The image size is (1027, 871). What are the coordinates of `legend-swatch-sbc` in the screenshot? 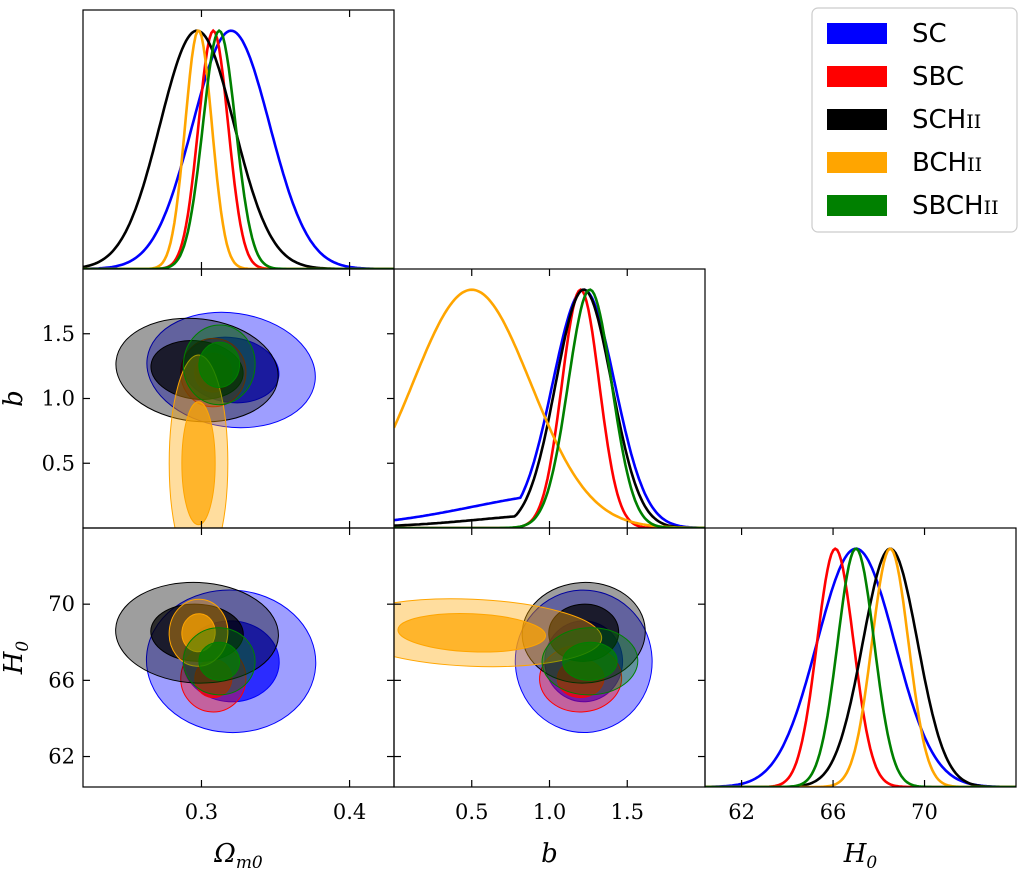 It's located at (857, 76).